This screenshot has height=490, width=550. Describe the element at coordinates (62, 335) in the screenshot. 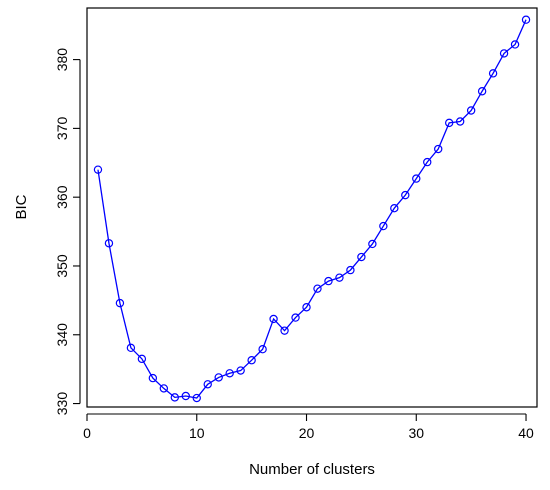

I see `y-tick-label: 340` at that location.